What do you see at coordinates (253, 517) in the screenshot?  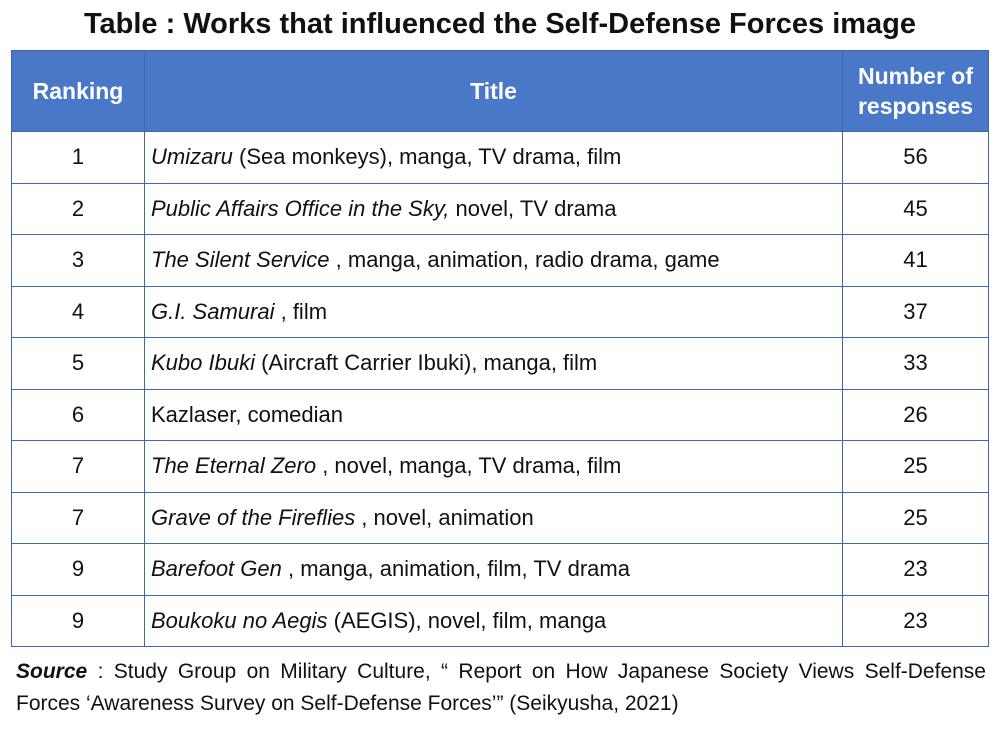 I see `work-title: Grave of the Fireflies` at bounding box center [253, 517].